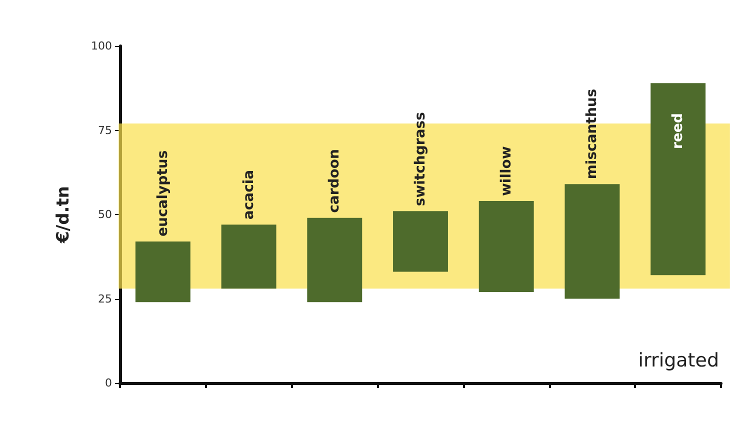  Describe the element at coordinates (506, 171) in the screenshot. I see `x-tick-label: willow` at that location.